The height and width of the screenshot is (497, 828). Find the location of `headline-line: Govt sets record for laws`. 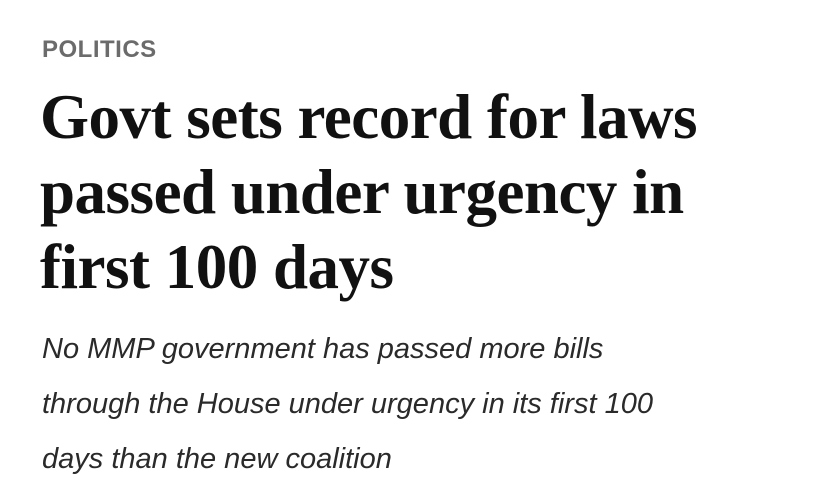

headline-line: Govt sets record for laws is located at coordinates (369, 117).